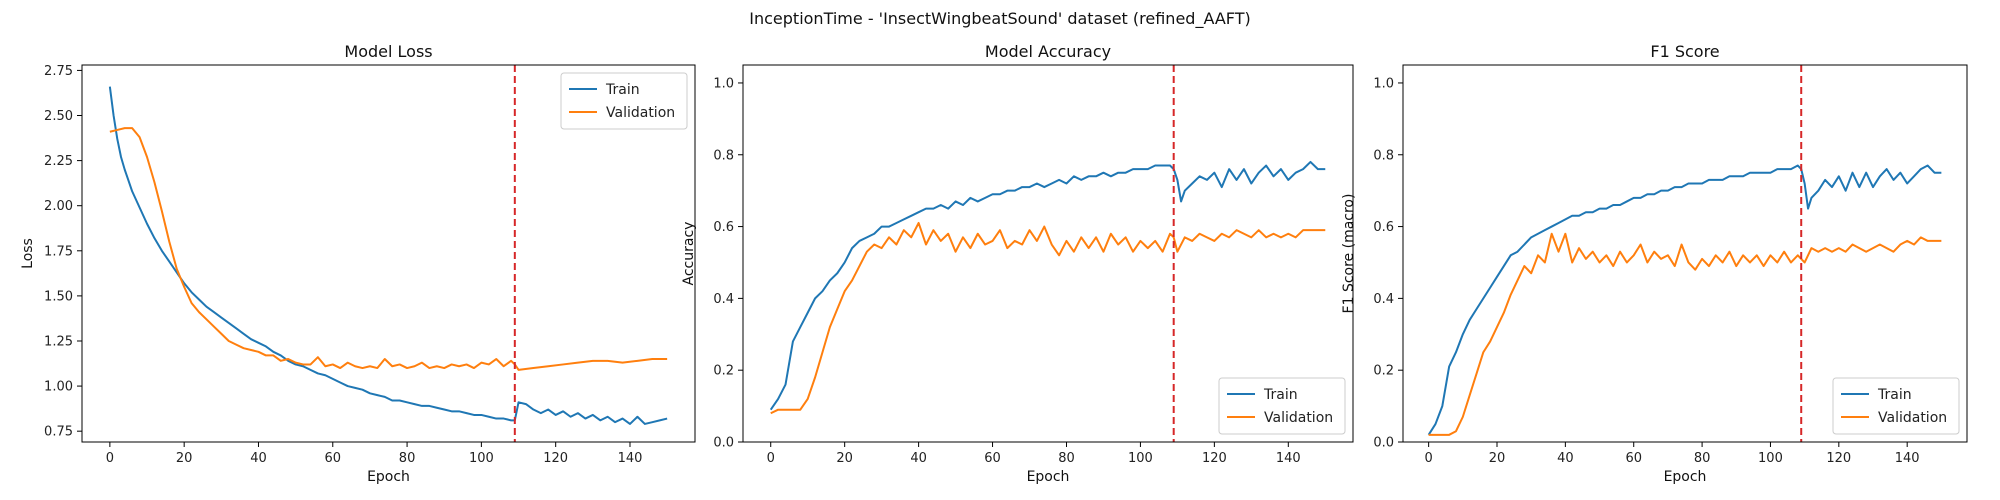  Describe the element at coordinates (388, 51) in the screenshot. I see `panel-title: Model Loss` at that location.